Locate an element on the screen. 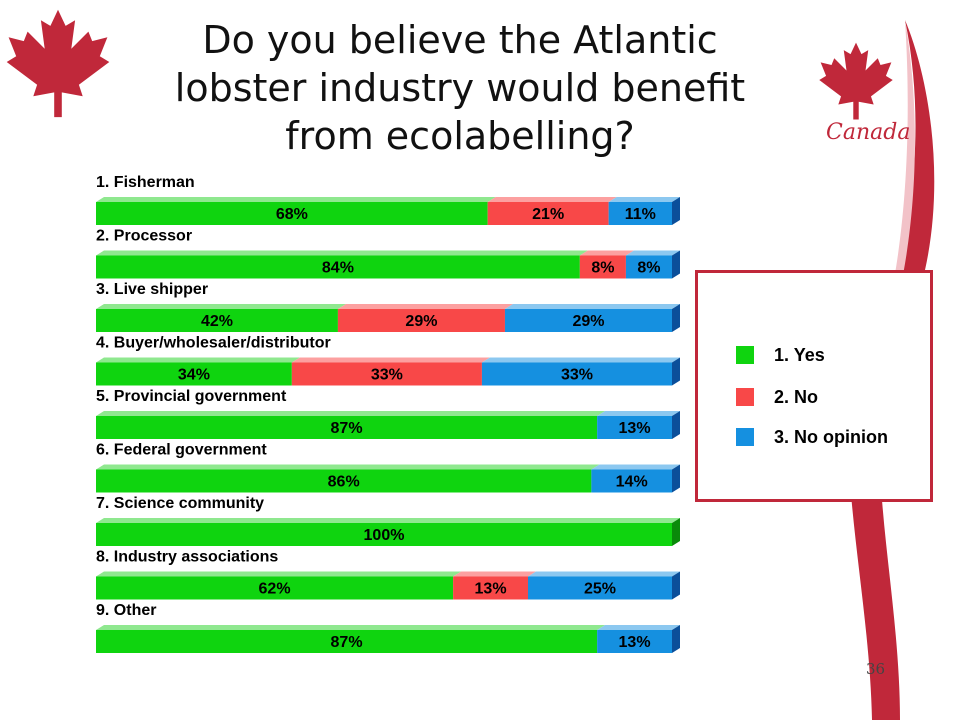 This screenshot has height=720, width=960. data-label: 86% is located at coordinates (344, 482).